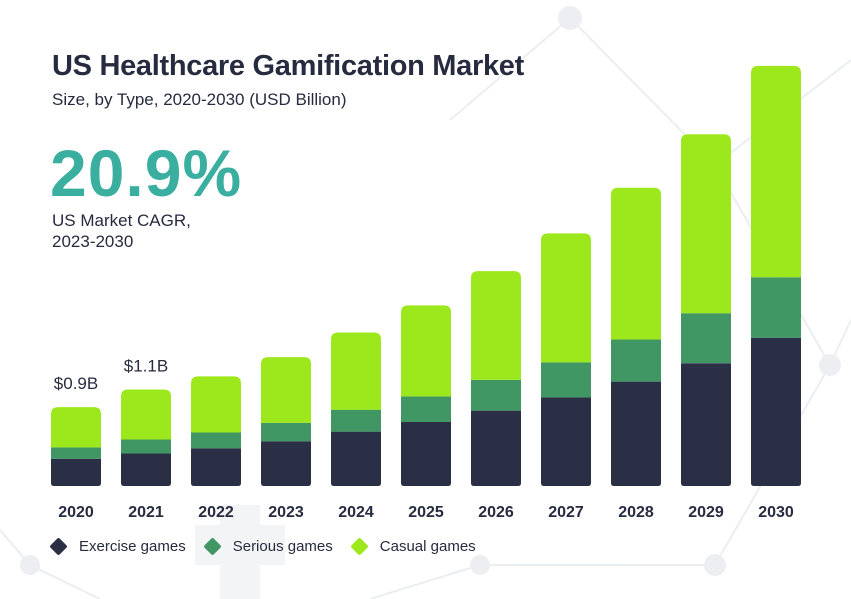  What do you see at coordinates (286, 390) in the screenshot?
I see `bar-casual-games-2023` at bounding box center [286, 390].